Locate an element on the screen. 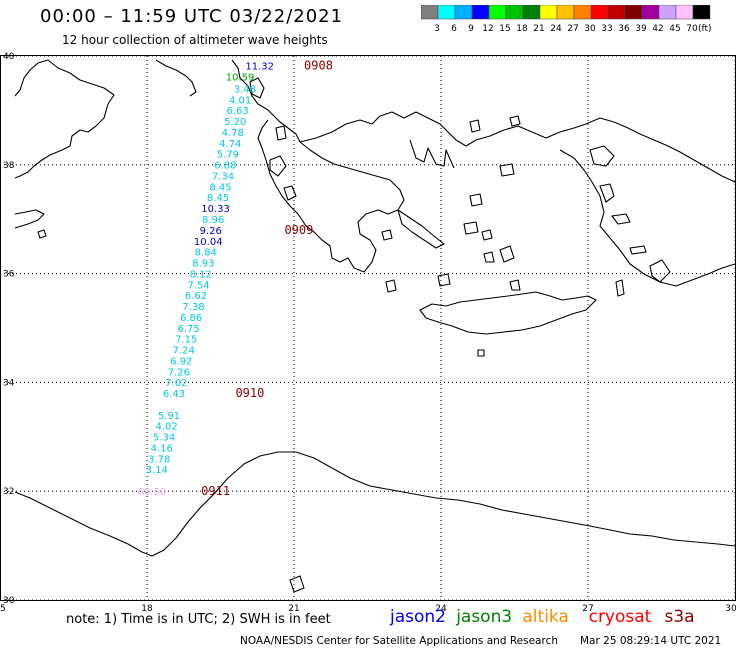 Image resolution: width=740 pixels, height=650 pixels. wave-height-label: 5.34 is located at coordinates (164, 438).